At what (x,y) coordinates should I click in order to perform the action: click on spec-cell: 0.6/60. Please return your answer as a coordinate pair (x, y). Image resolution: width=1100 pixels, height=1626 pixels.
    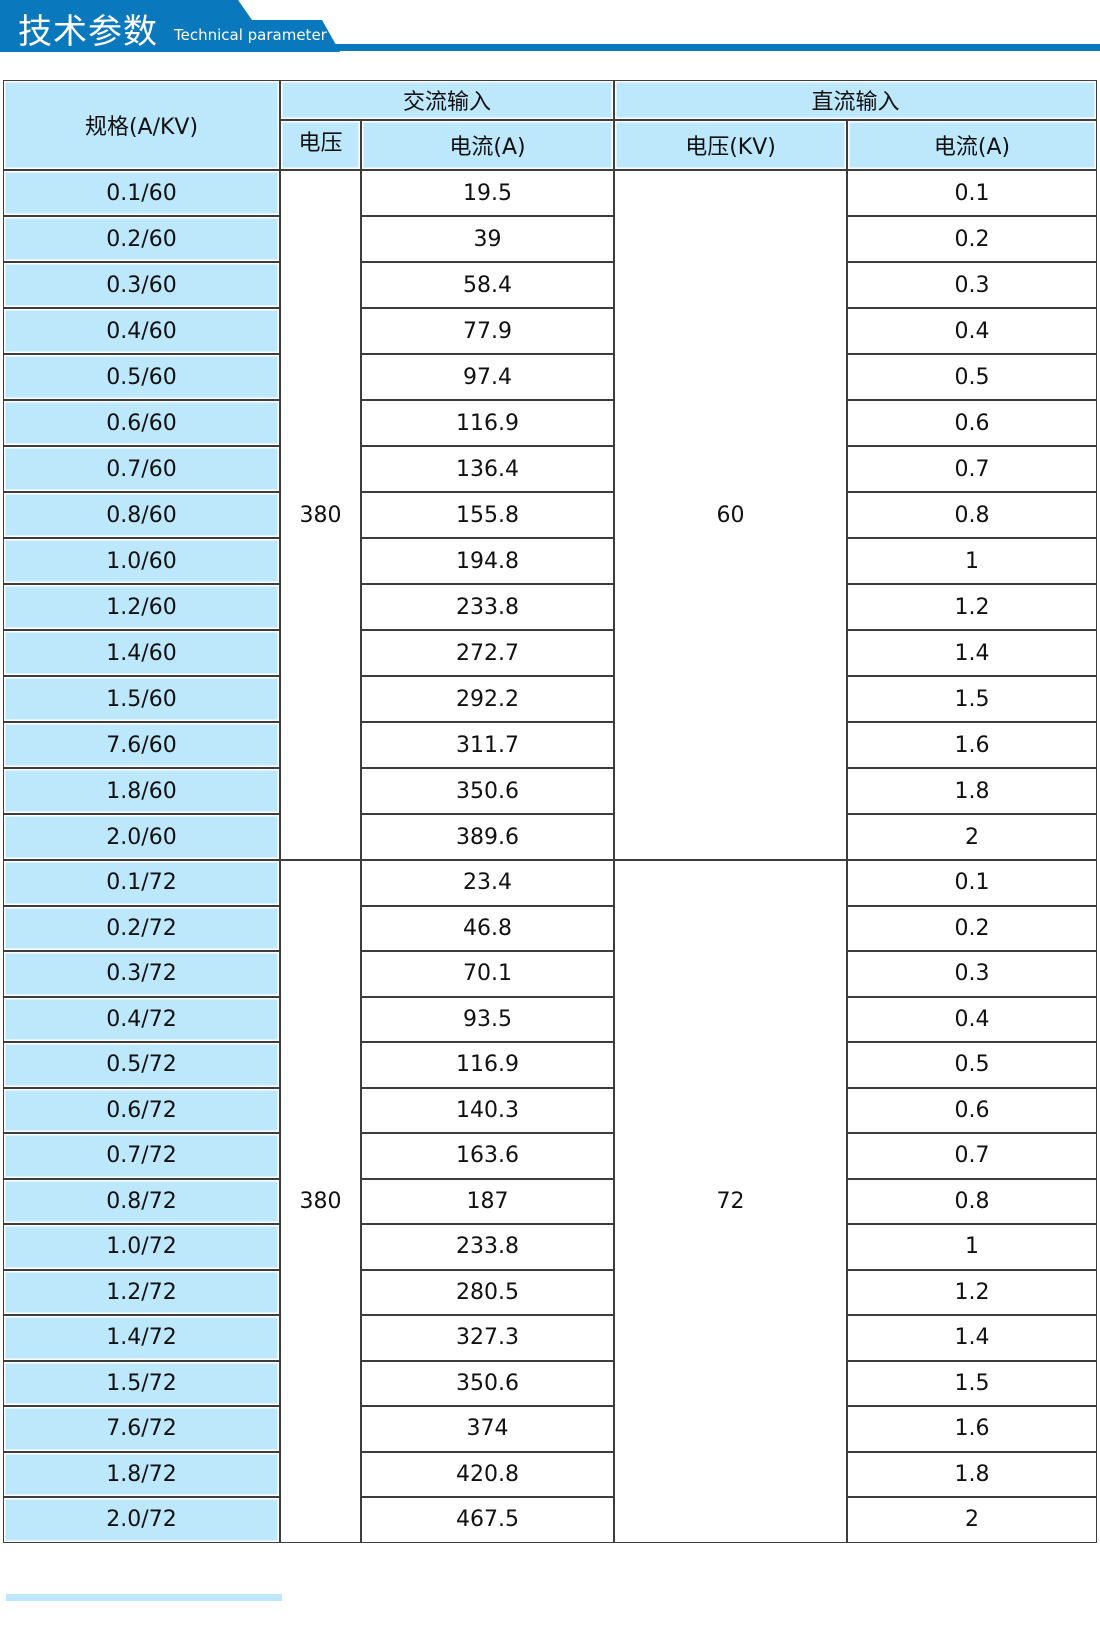
    Looking at the image, I should click on (141, 423).